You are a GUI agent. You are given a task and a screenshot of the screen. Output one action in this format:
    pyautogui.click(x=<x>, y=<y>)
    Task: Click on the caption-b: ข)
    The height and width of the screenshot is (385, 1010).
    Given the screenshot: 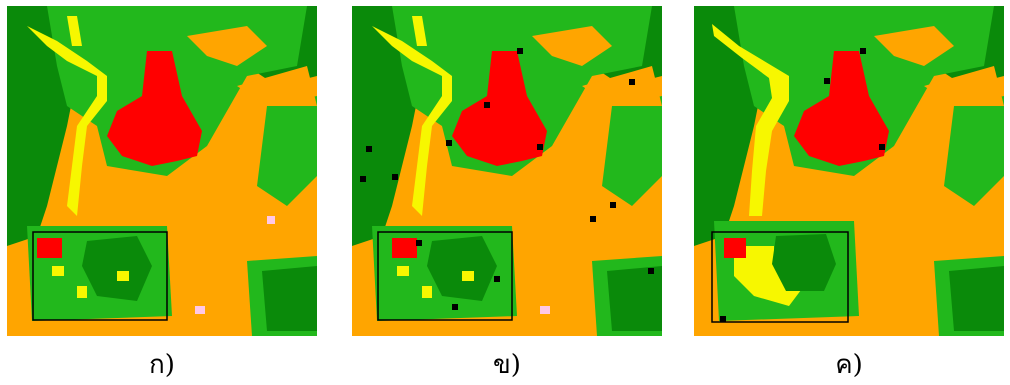 What is the action you would take?
    pyautogui.click(x=507, y=365)
    